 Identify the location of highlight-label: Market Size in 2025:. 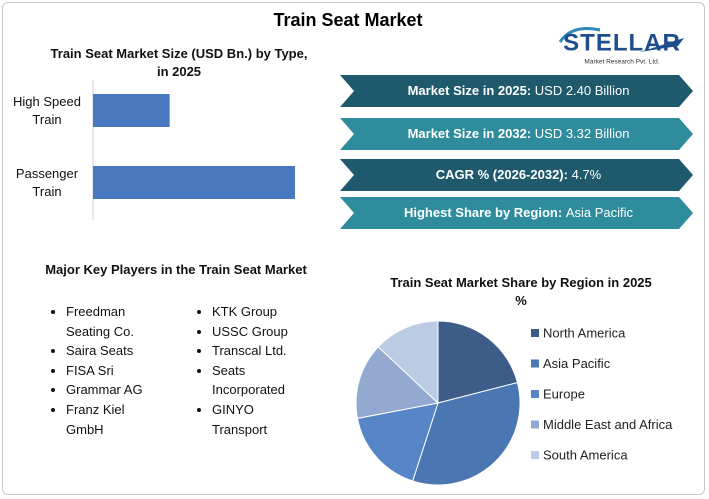
(470, 90).